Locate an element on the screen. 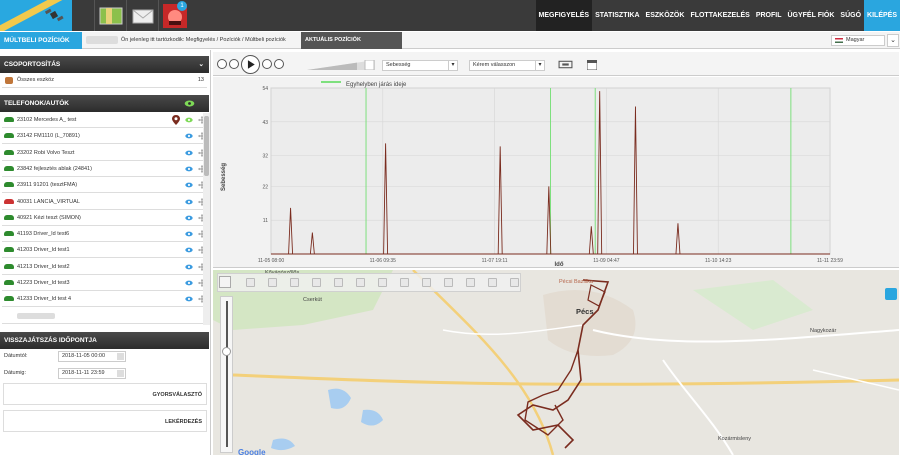 This screenshot has height=455, width=900. y-tick-label: 54 is located at coordinates (265, 89).